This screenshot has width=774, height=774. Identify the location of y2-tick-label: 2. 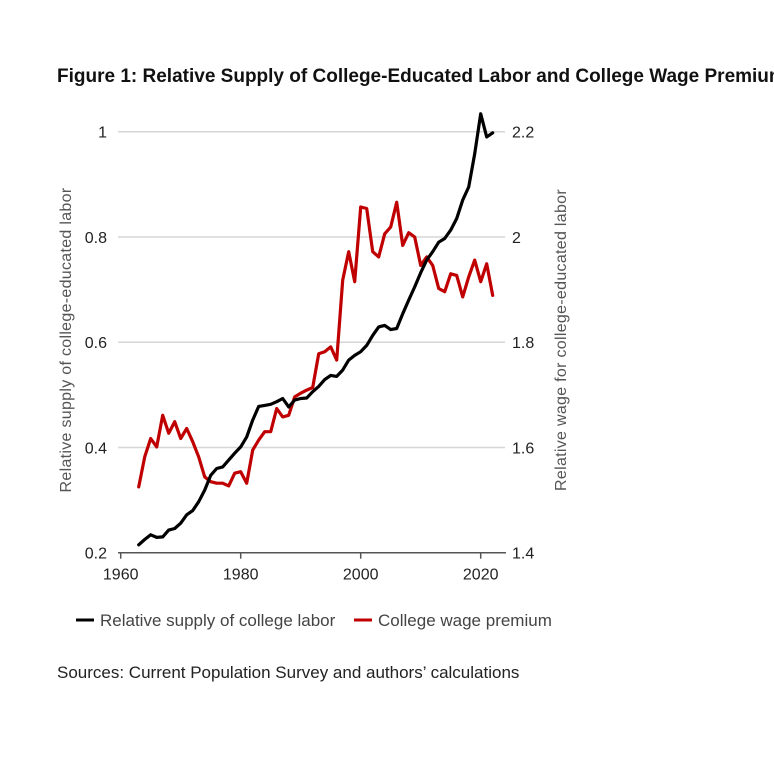
(516, 238).